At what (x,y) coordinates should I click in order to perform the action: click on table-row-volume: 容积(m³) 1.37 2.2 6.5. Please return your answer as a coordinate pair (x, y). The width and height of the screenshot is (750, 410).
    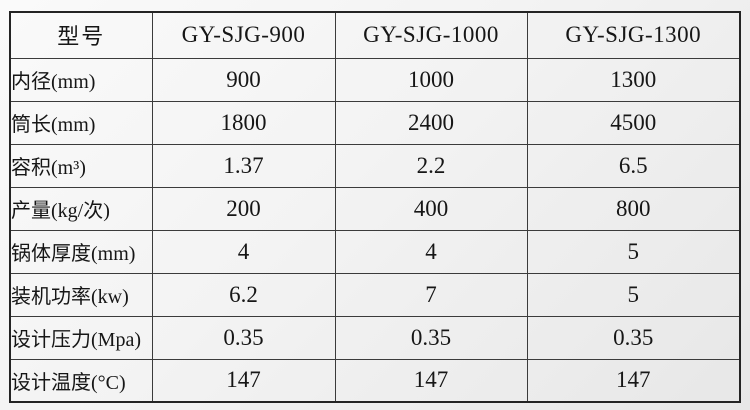
    Looking at the image, I should click on (375, 165).